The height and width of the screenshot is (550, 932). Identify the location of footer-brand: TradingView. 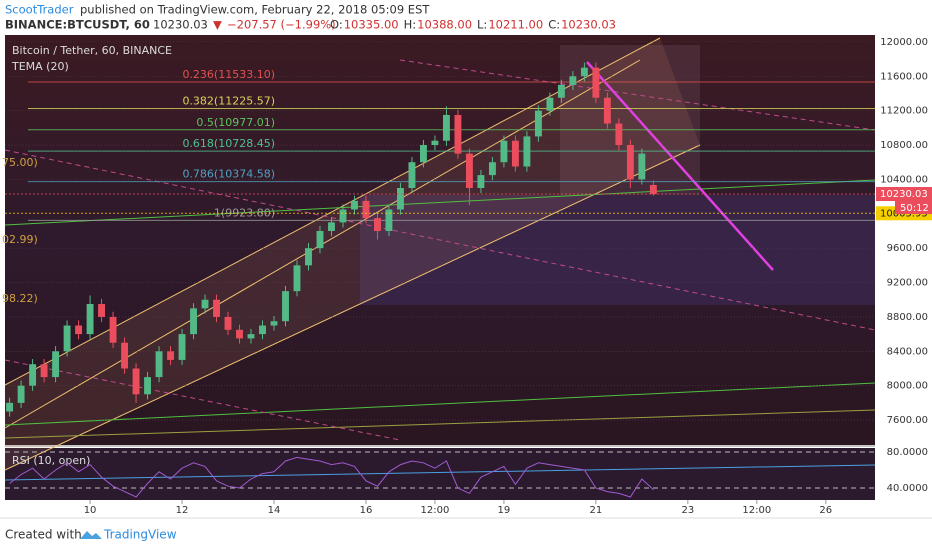
(140, 535).